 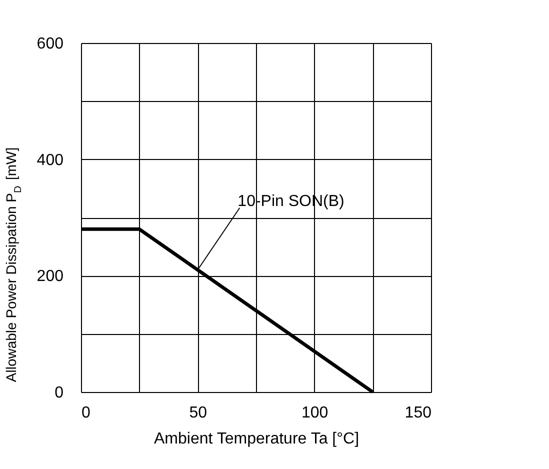 What do you see at coordinates (257, 439) in the screenshot?
I see `x-axis-title: Ambient Temperature Ta [°C]` at bounding box center [257, 439].